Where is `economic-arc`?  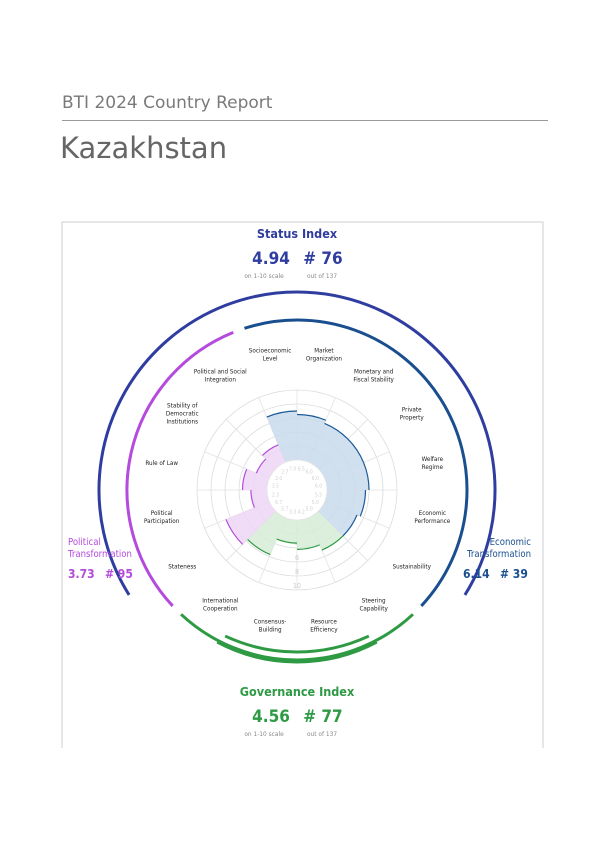
economic-arc is located at coordinates (356, 462).